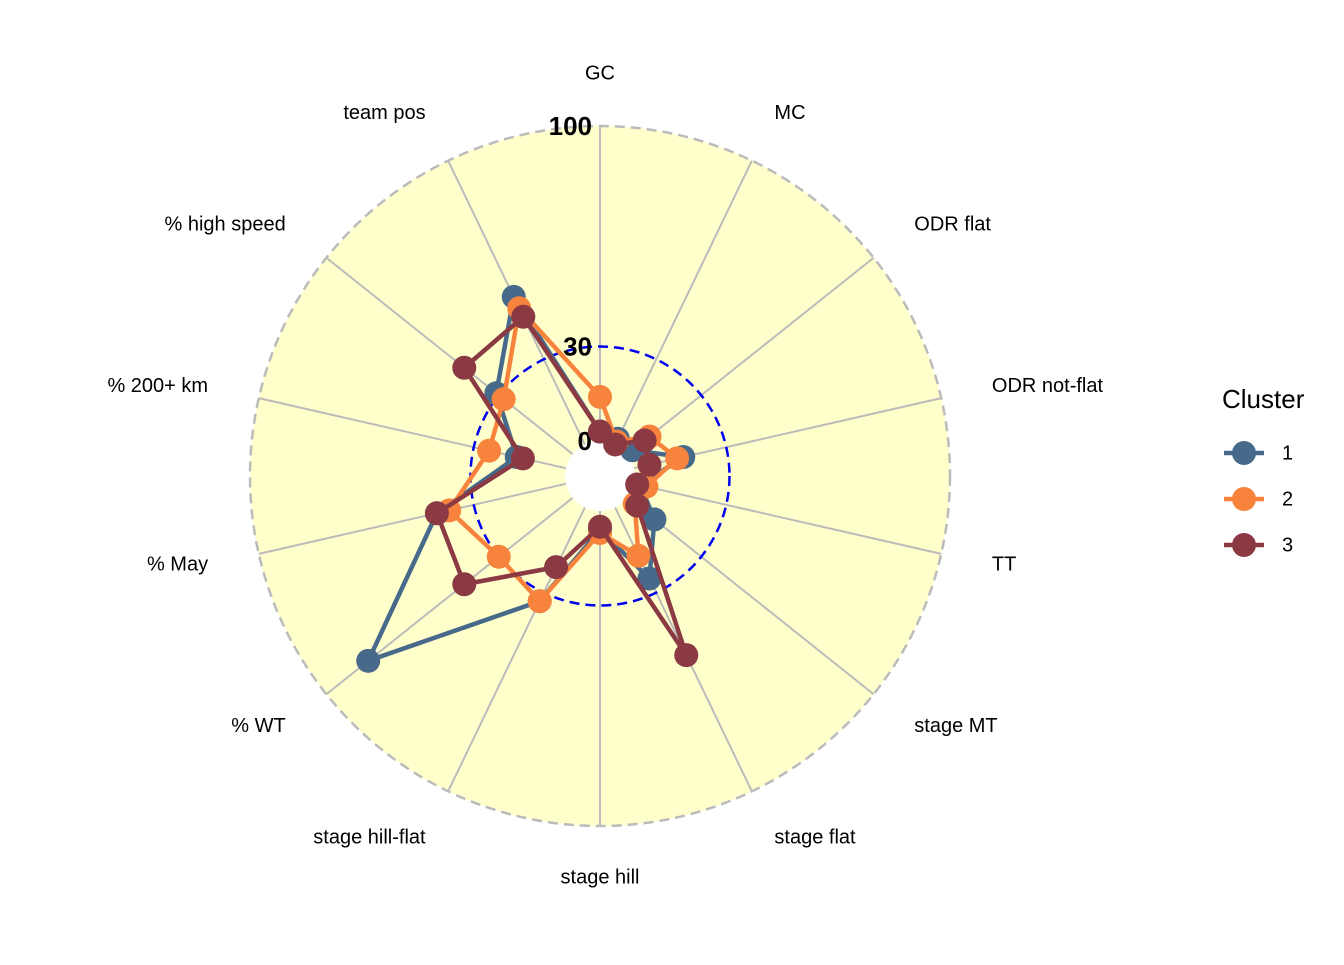 This screenshot has width=1344, height=965. Describe the element at coordinates (1287, 499) in the screenshot. I see `legend-label: 2` at that location.